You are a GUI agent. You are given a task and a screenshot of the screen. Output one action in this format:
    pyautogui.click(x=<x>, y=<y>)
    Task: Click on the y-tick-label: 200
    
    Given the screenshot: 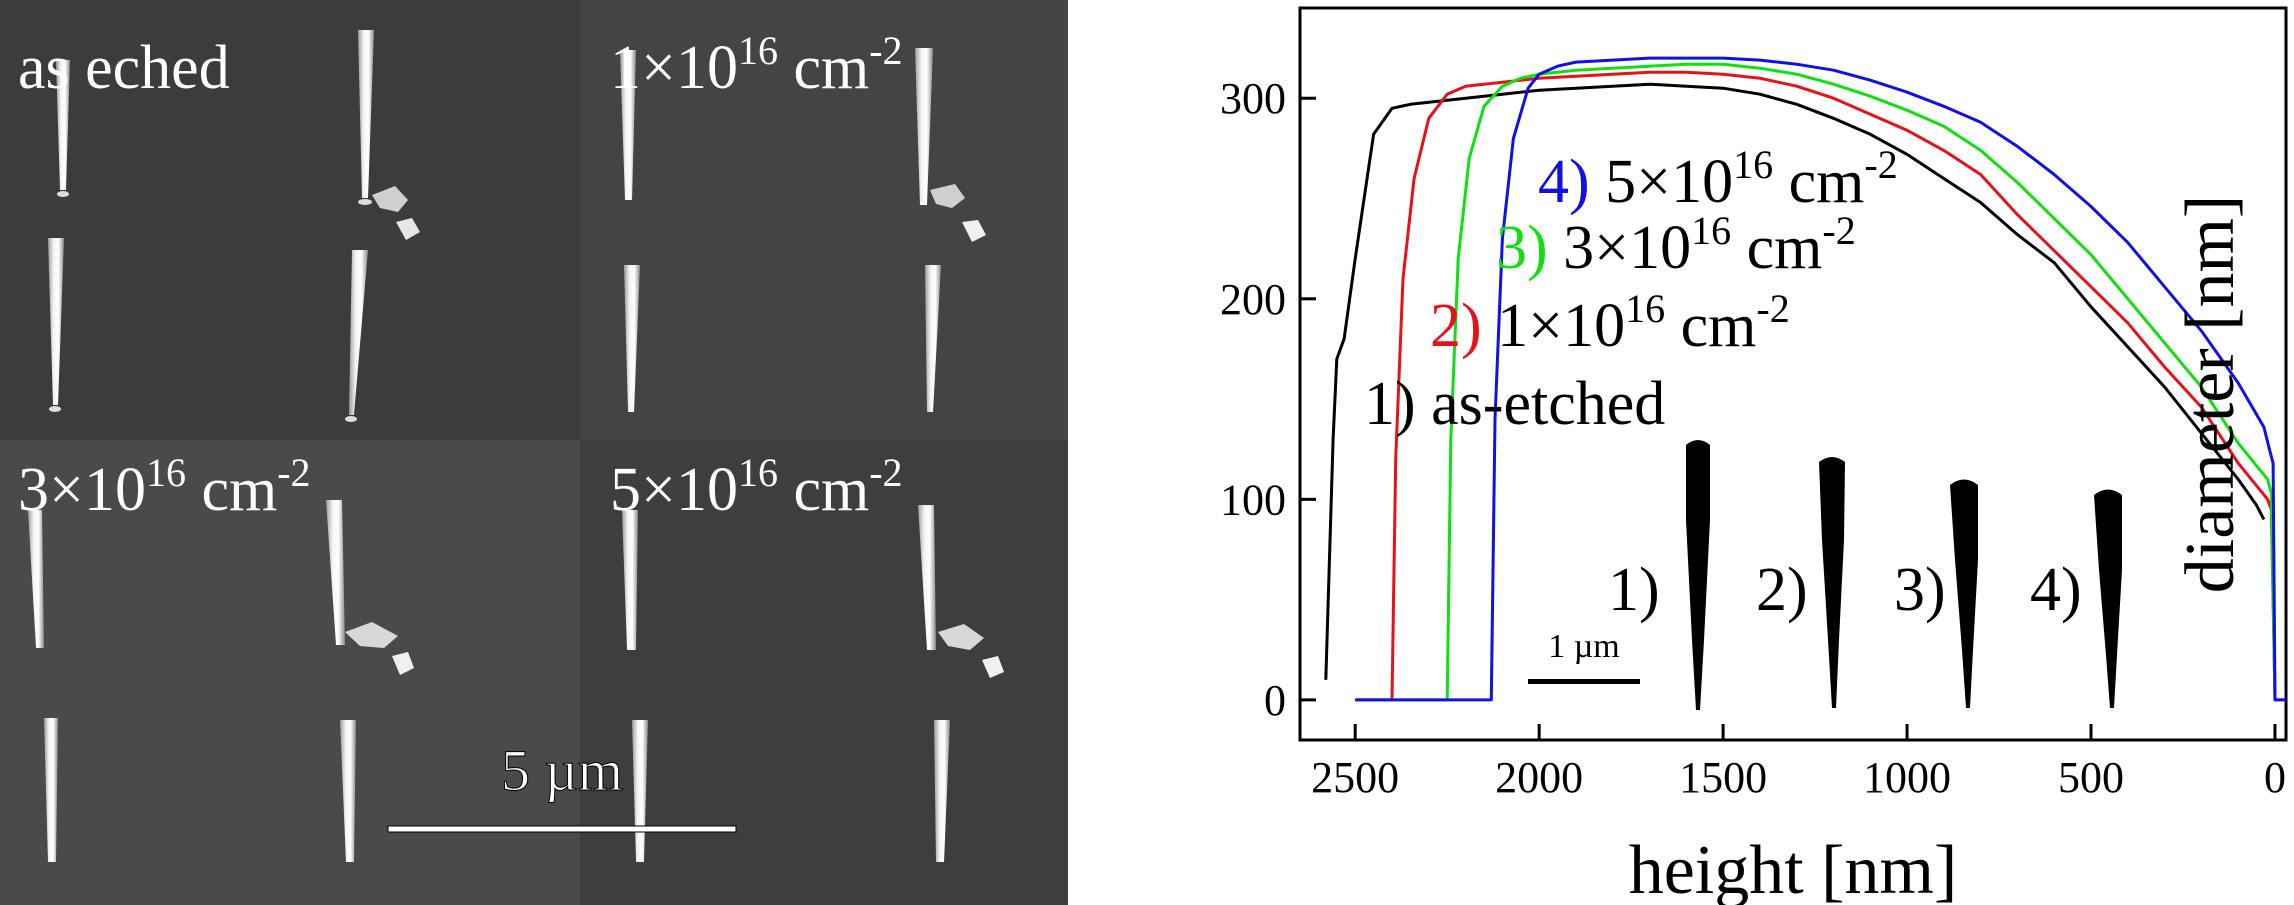 What is the action you would take?
    pyautogui.click(x=1253, y=299)
    